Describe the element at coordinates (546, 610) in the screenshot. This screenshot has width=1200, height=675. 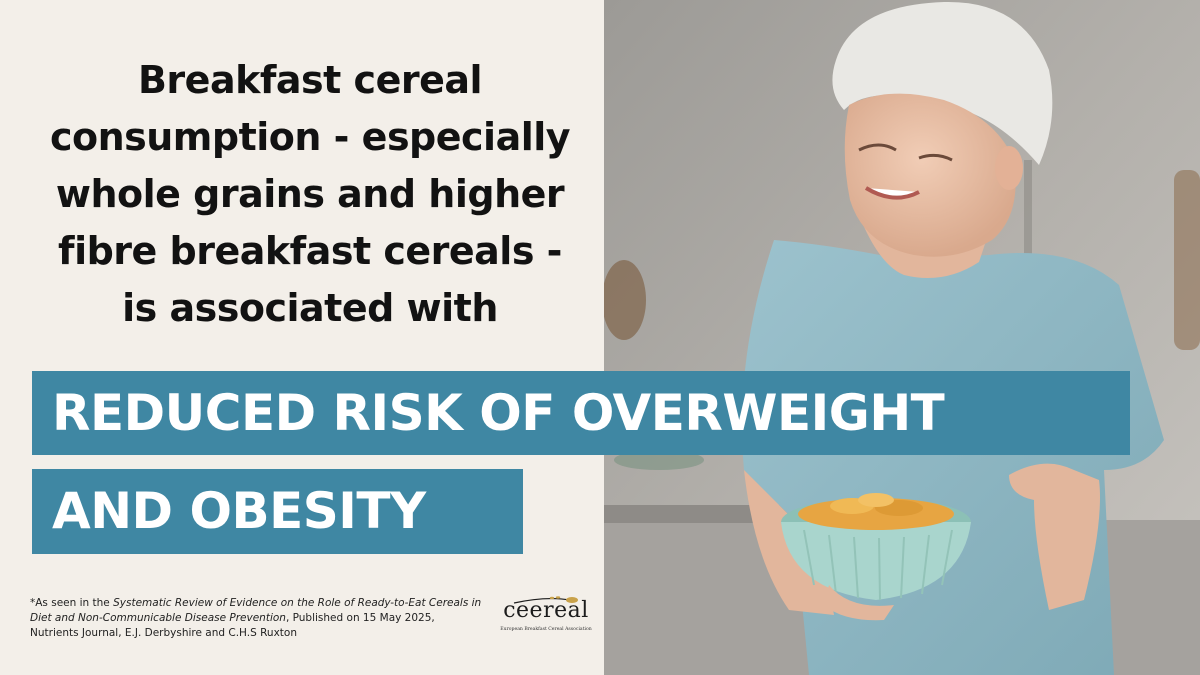
I see `logo-wordmark: ceereal` at that location.